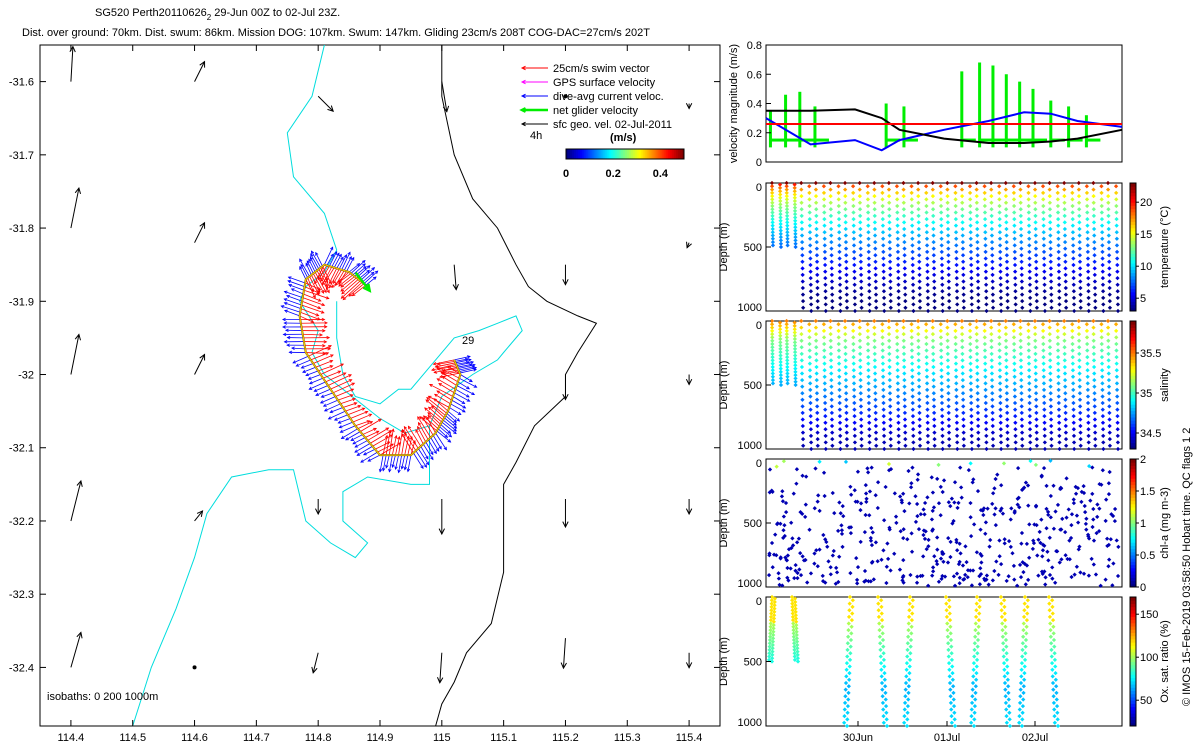 Image resolution: width=1200 pixels, height=750 pixels. What do you see at coordinates (569, 154) in the screenshot?
I see `colorbar-cell` at bounding box center [569, 154].